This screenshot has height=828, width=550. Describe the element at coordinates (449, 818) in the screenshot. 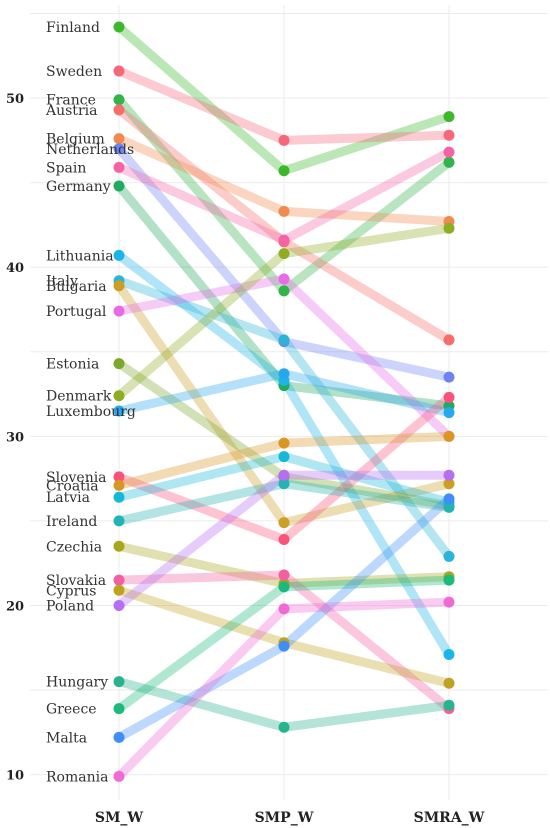

I see `x-tick-label: SMRA_W` at that location.